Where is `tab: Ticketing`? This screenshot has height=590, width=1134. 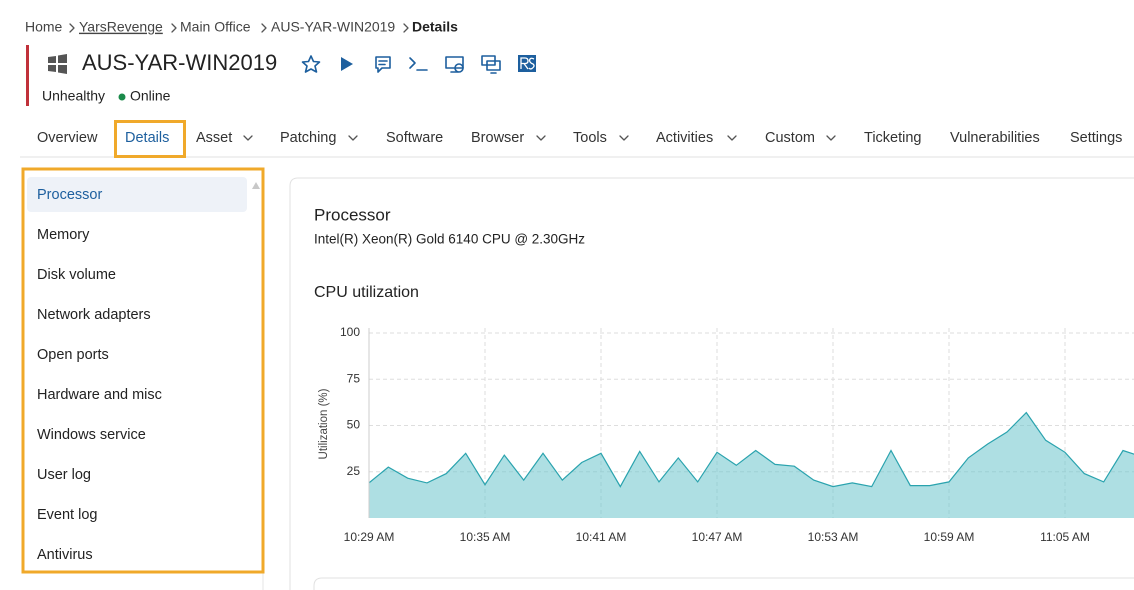 tab: Ticketing is located at coordinates (892, 138).